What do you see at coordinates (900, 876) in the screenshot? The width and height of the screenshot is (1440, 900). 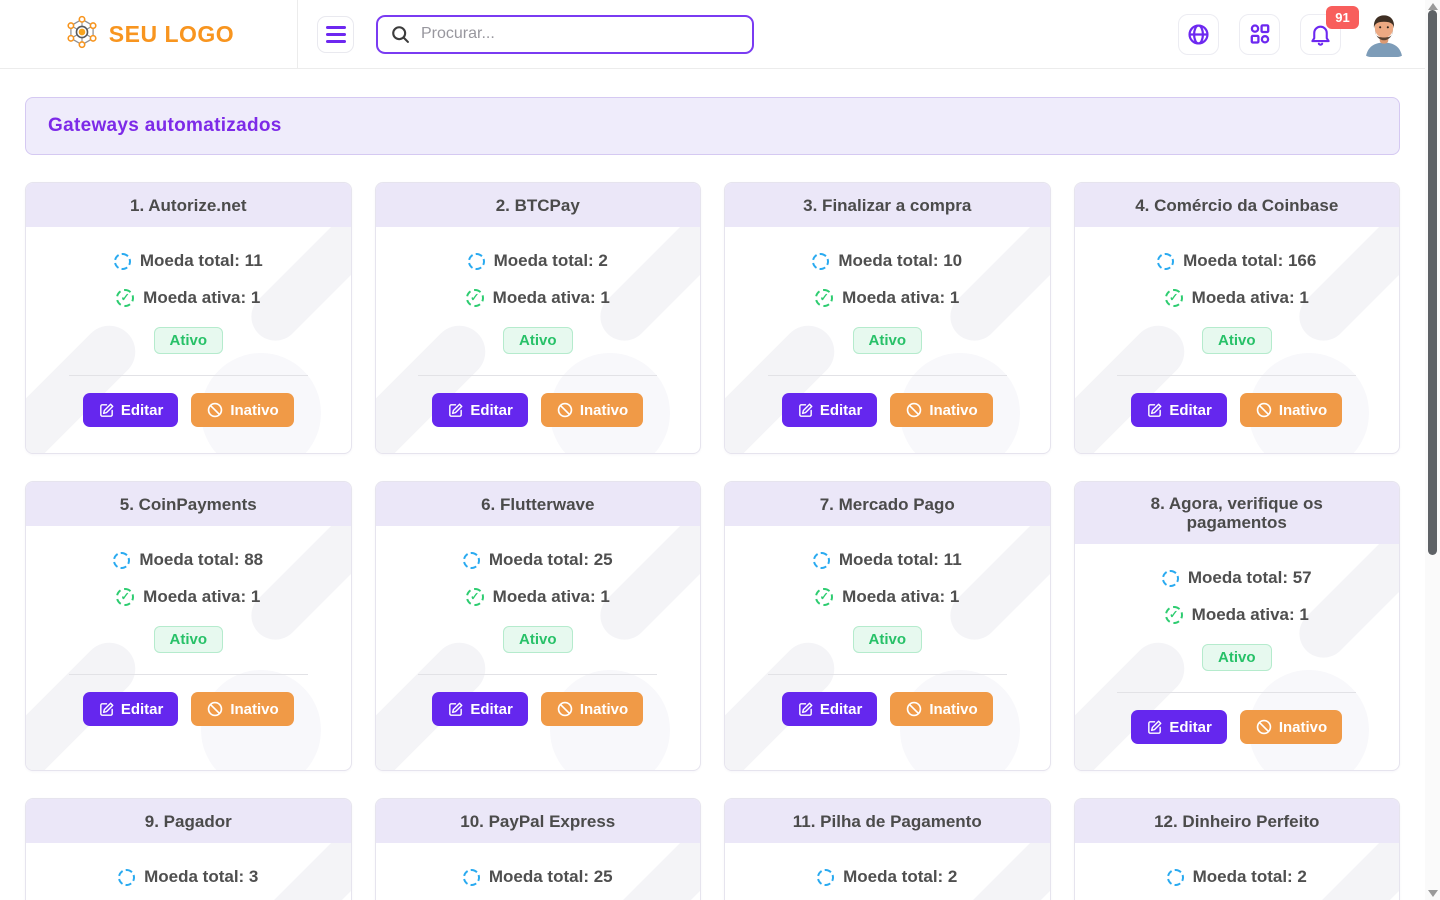 I see `total-currency-text: Moeda total: 2` at bounding box center [900, 876].